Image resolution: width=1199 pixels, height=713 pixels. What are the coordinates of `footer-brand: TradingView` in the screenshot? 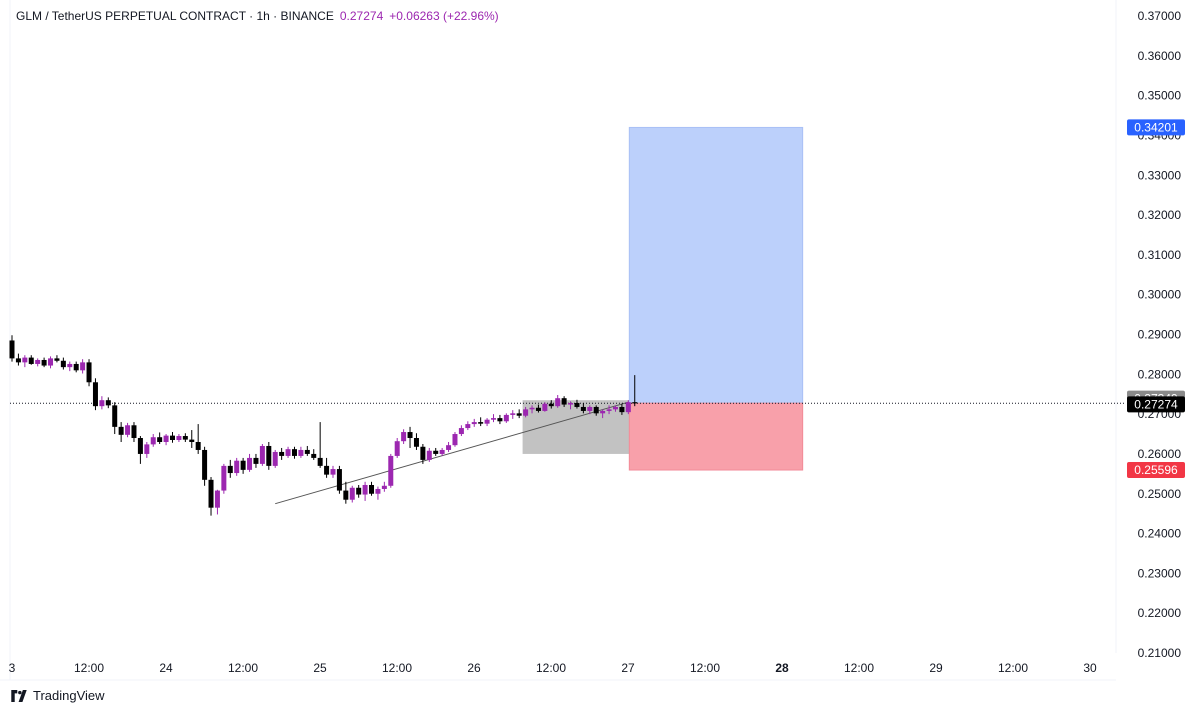 It's located at (57, 695).